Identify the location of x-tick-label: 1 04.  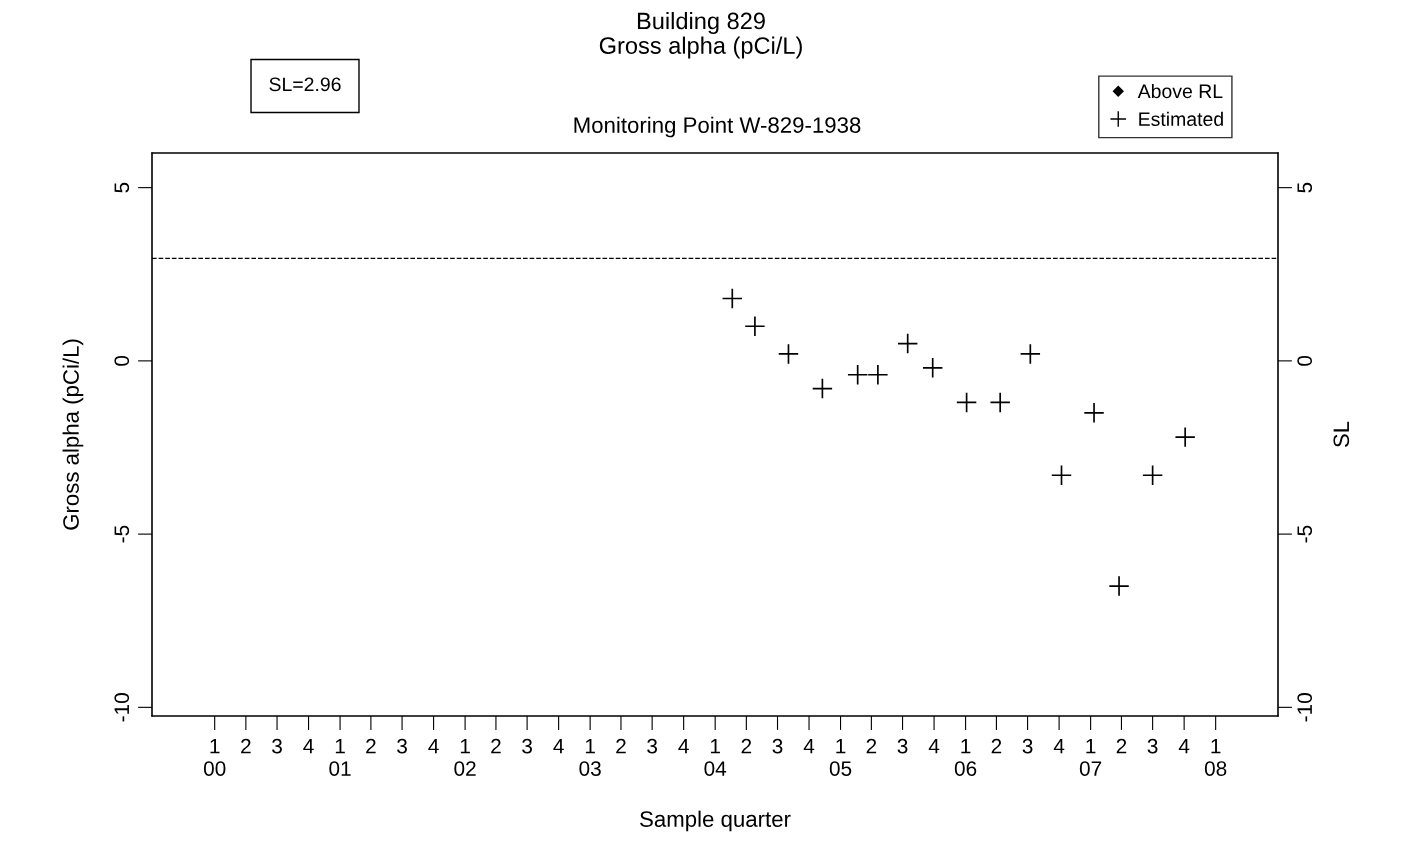
(715, 757).